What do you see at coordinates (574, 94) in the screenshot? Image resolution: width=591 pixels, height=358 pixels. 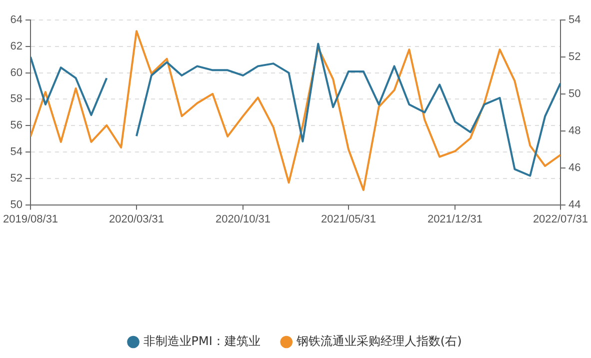 I see `y2-tick-label: 50` at bounding box center [574, 94].